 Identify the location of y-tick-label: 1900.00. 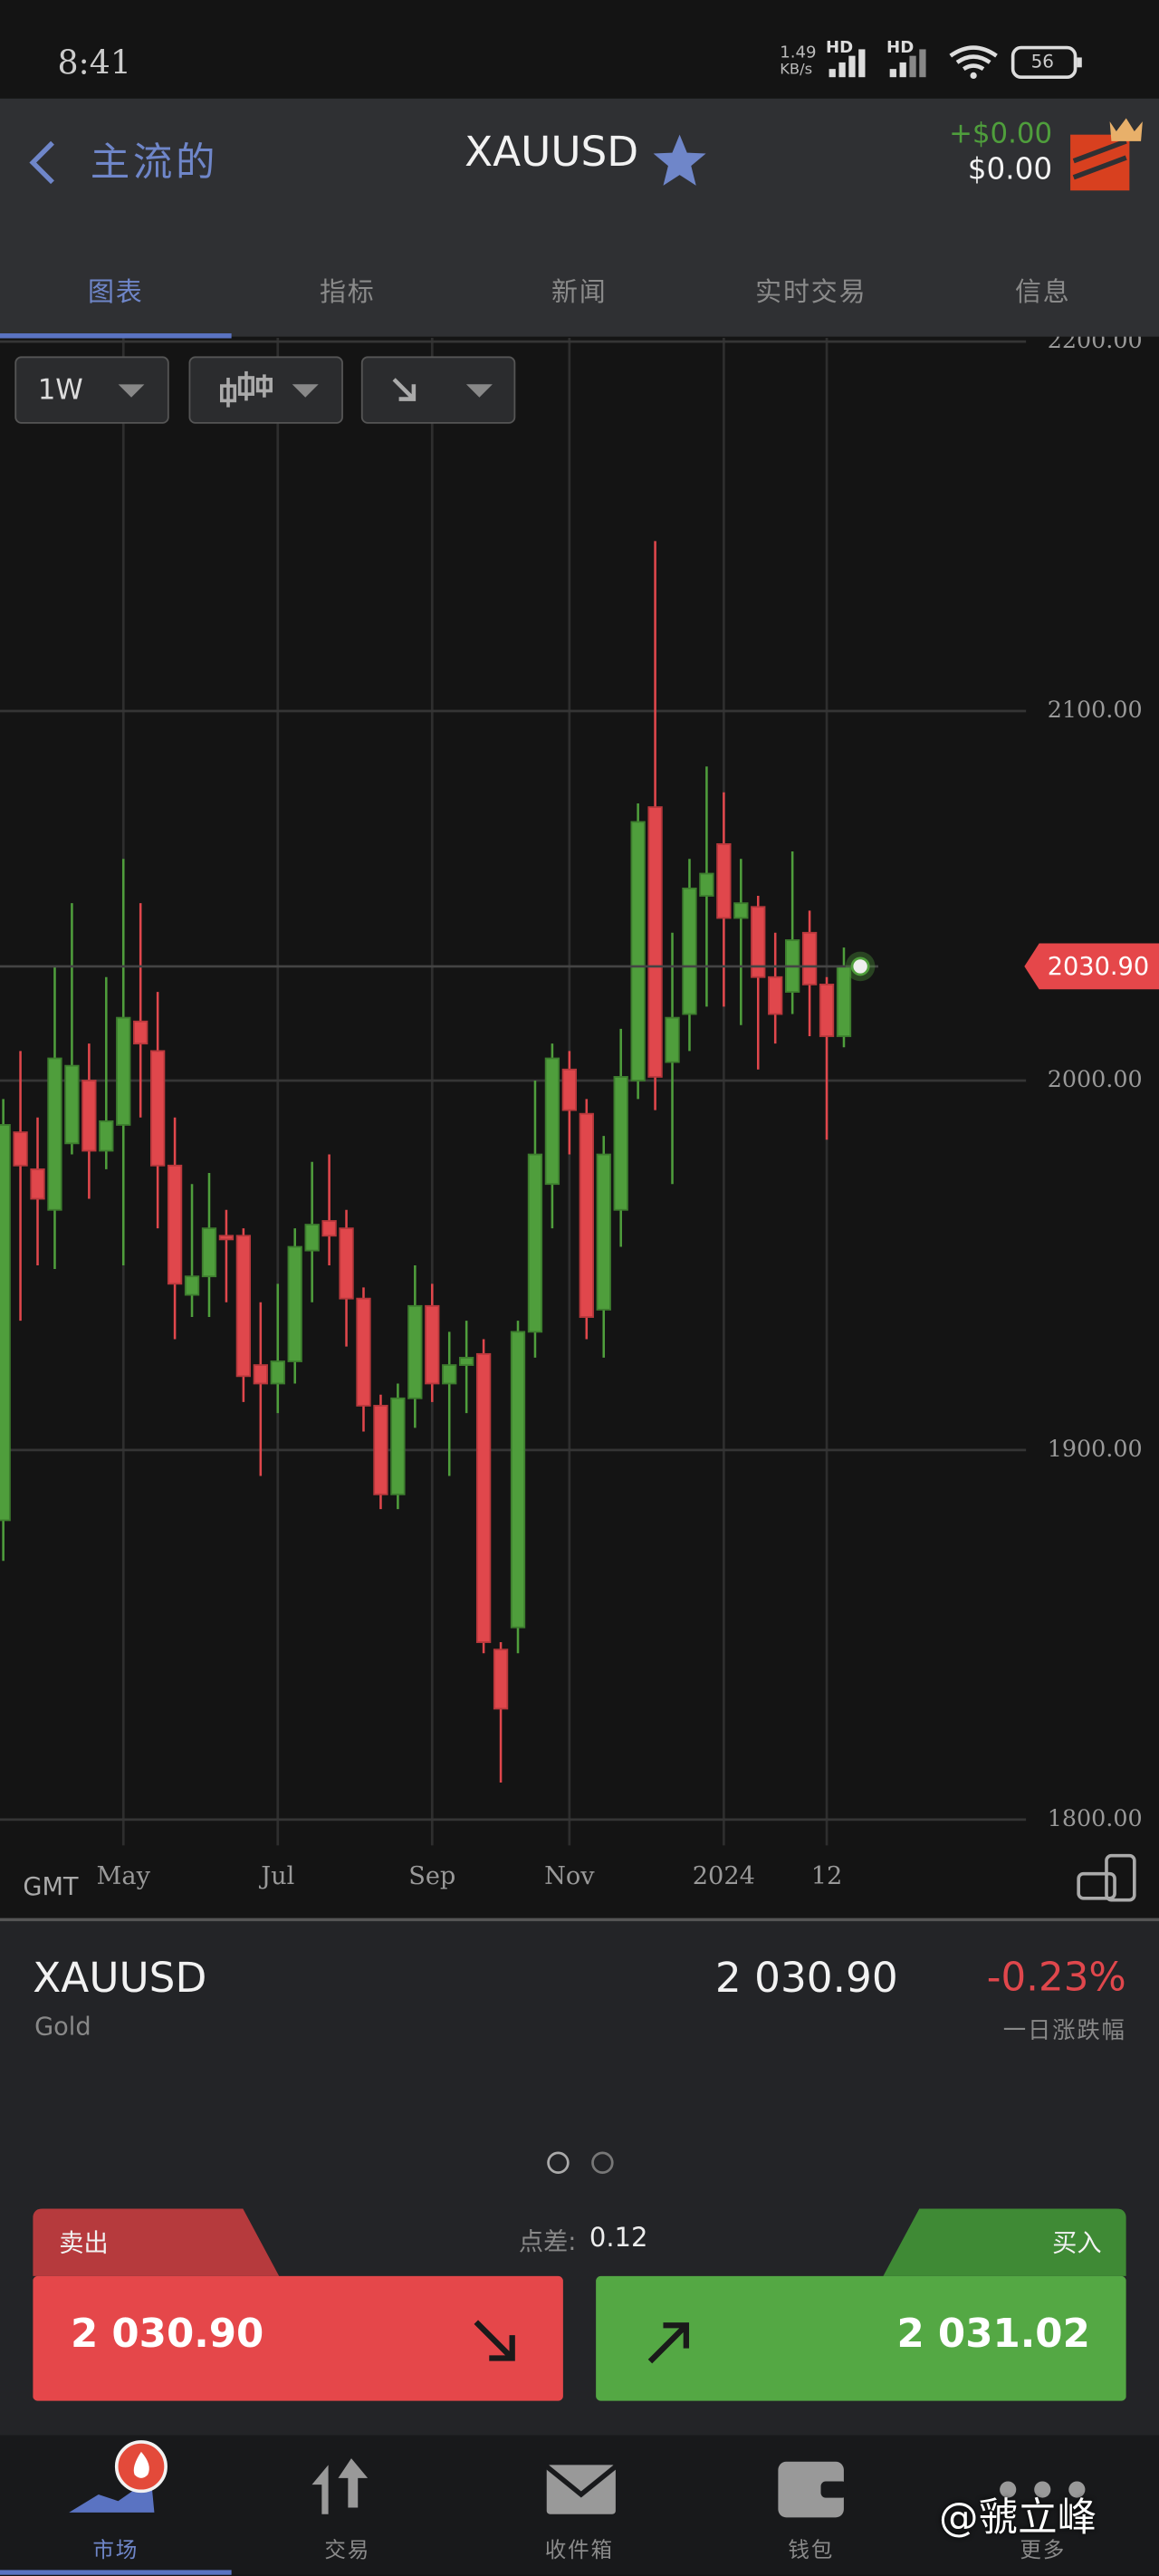
(1096, 1448).